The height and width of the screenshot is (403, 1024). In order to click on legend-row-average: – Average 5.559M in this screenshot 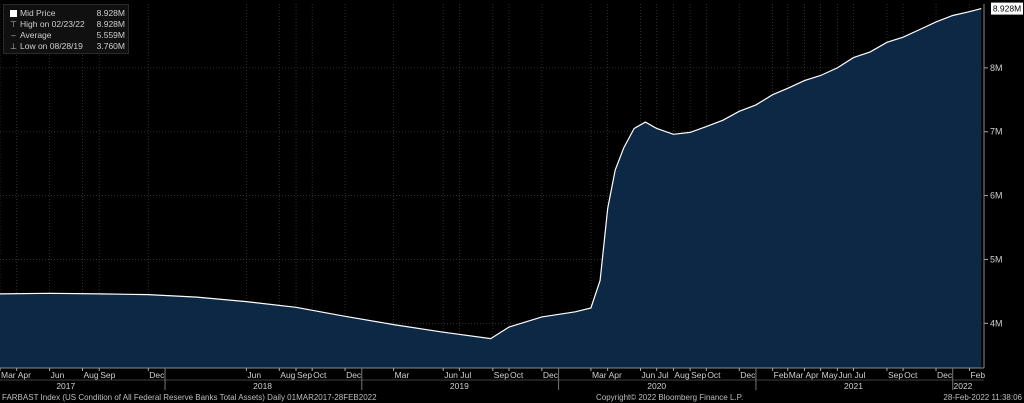, I will do `click(67, 35)`.